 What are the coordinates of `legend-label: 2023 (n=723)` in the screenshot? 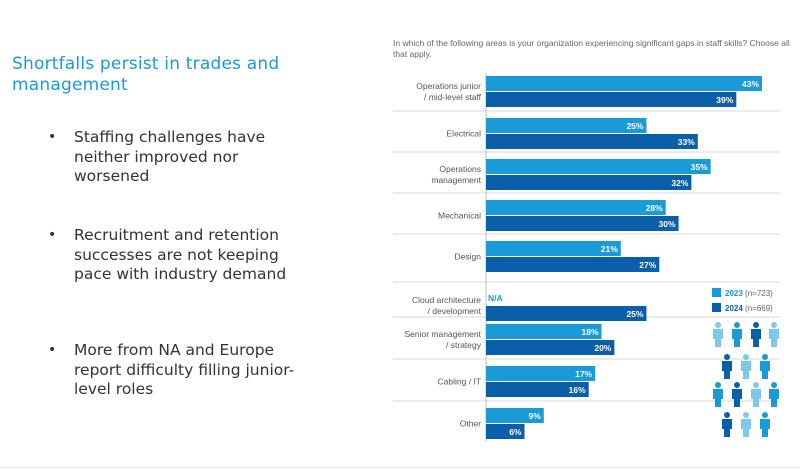 It's located at (749, 293).